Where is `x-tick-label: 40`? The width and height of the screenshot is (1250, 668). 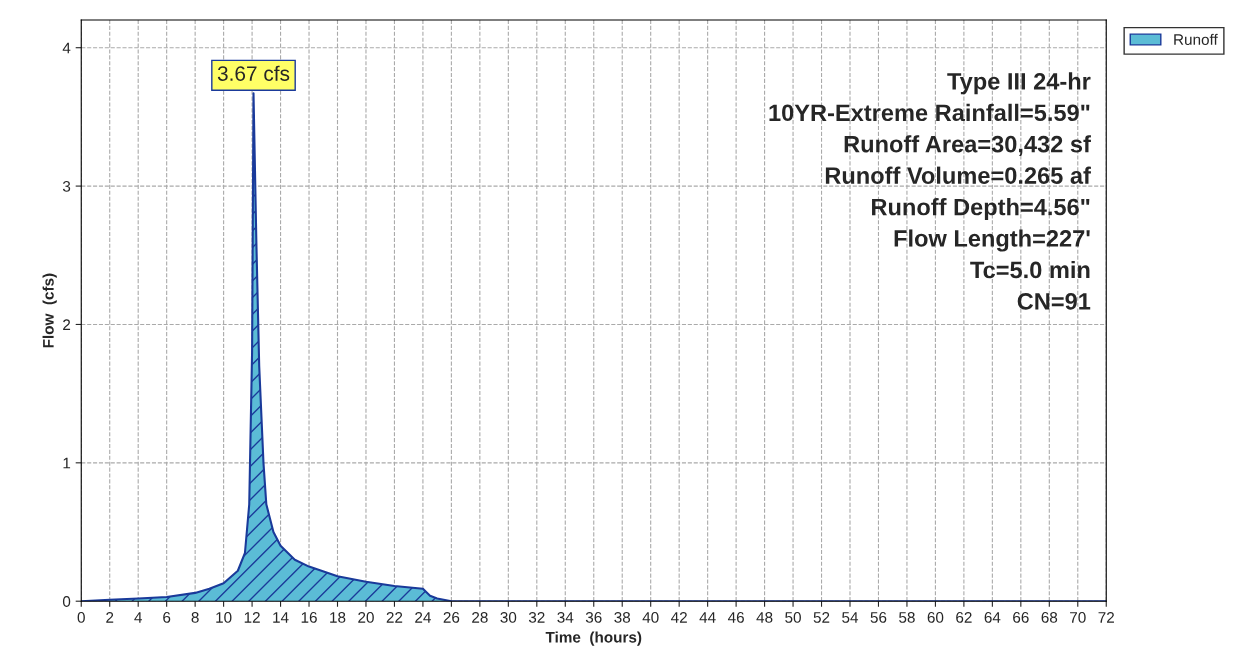
x-tick-label: 40 is located at coordinates (650, 617).